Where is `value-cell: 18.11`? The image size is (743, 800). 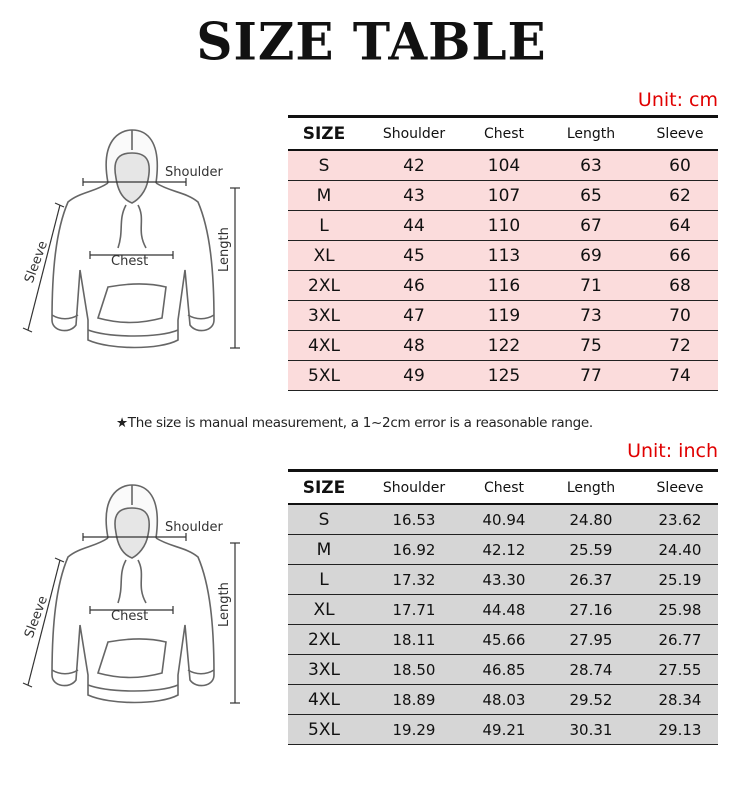
value-cell: 18.11 is located at coordinates (414, 639).